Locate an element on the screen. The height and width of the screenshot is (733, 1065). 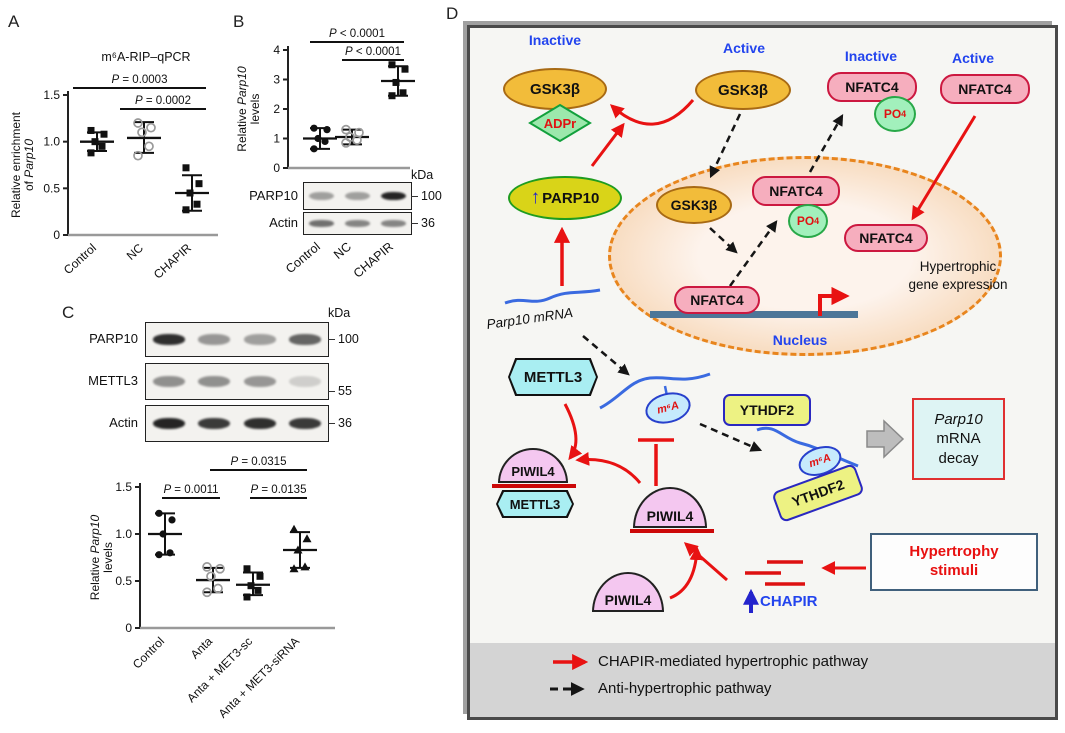
ythdf2-node: YTHDF2 is located at coordinates (767, 410).